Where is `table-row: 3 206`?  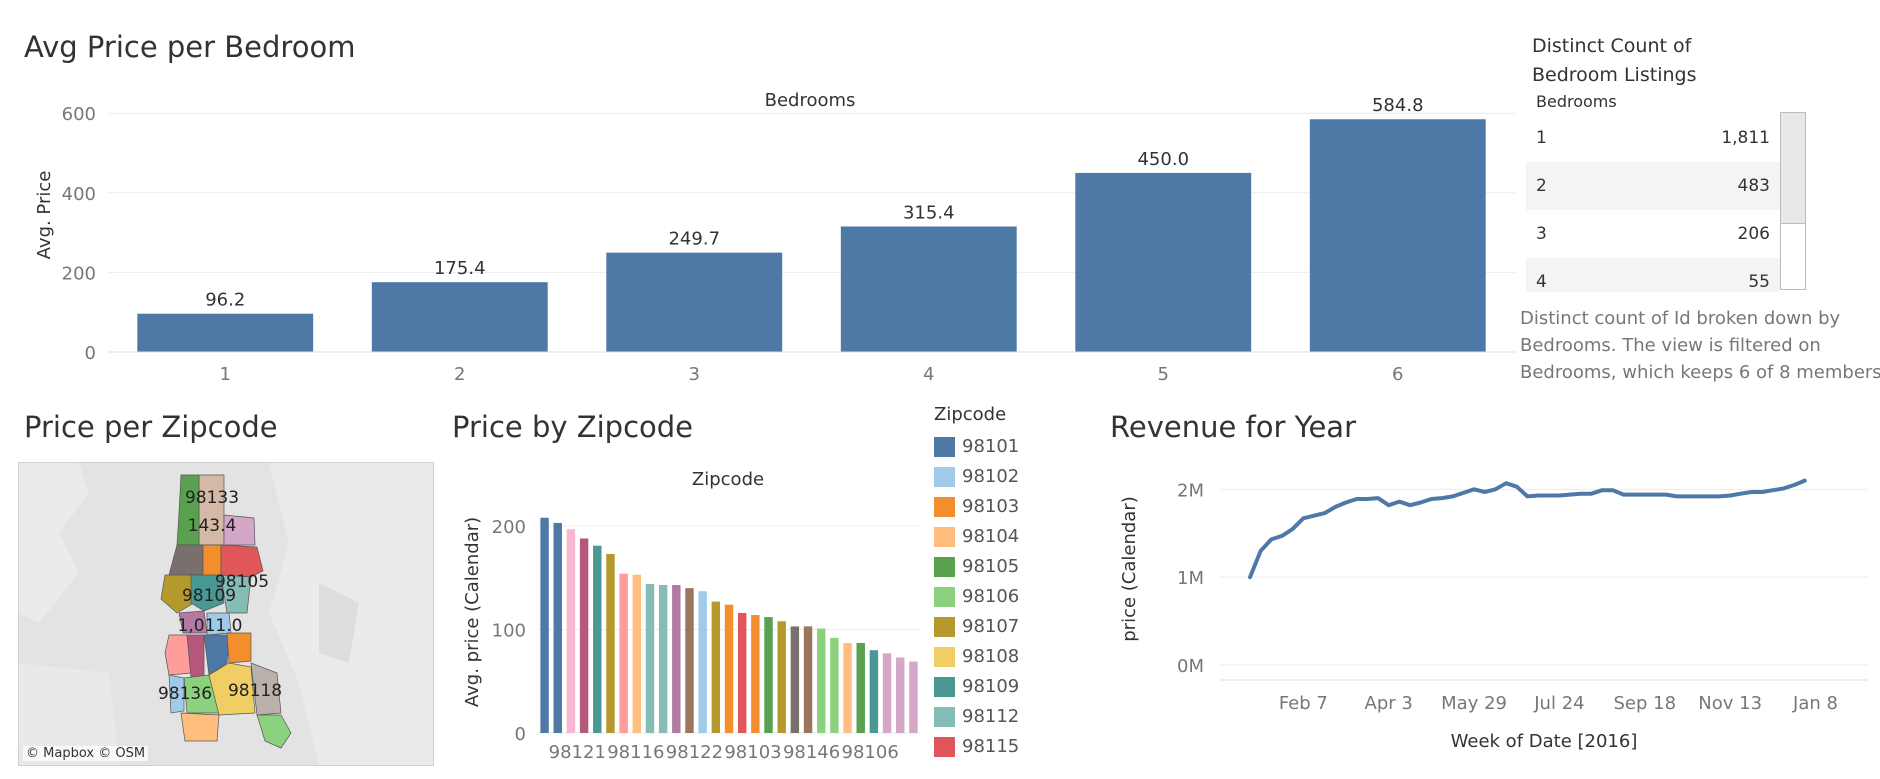 table-row: 3 206 is located at coordinates (1653, 234).